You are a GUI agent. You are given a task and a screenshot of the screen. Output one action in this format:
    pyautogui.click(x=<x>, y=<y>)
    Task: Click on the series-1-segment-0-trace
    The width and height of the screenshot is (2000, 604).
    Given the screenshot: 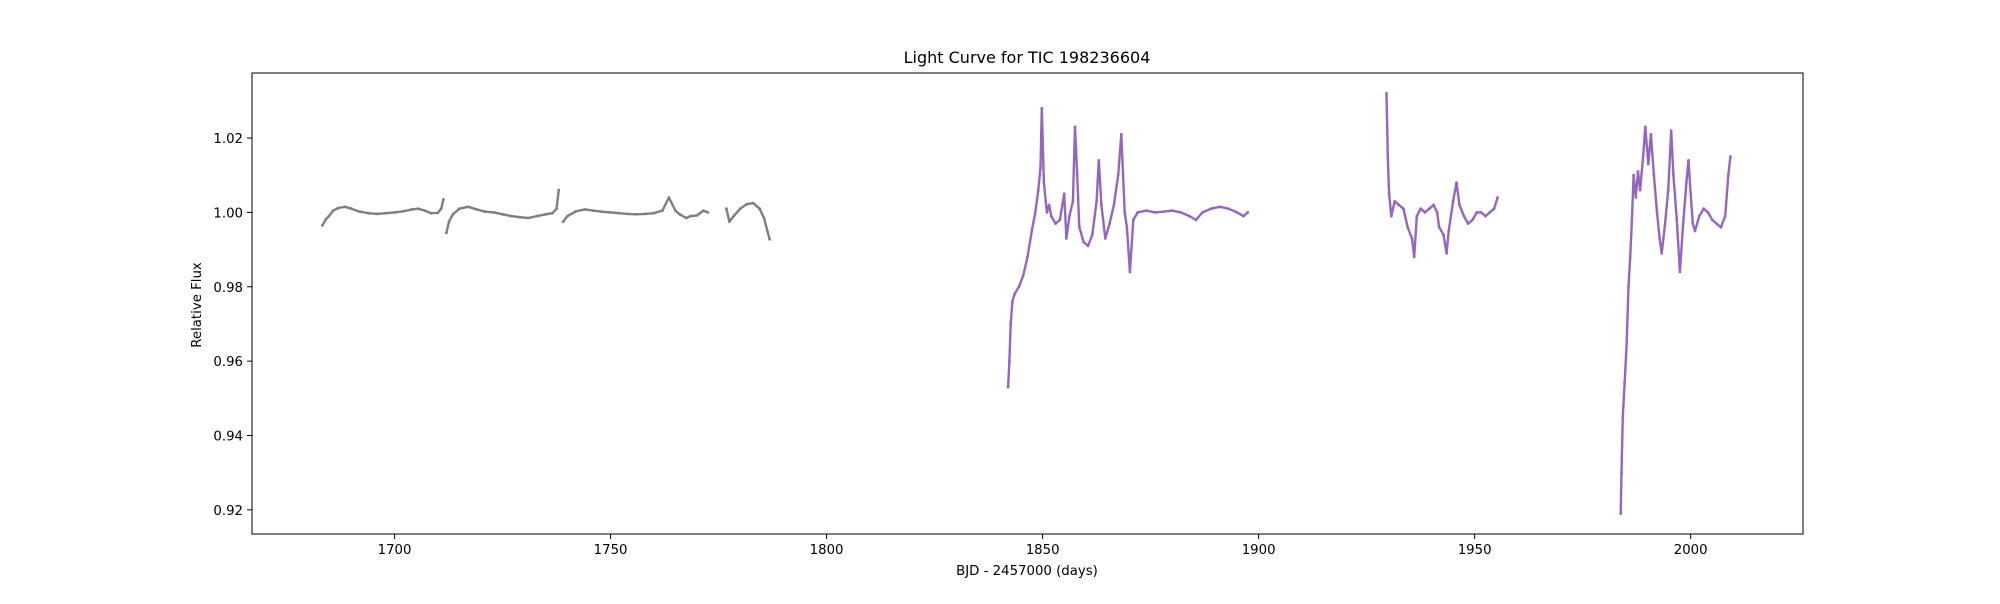 What is the action you would take?
    pyautogui.click(x=1127, y=248)
    